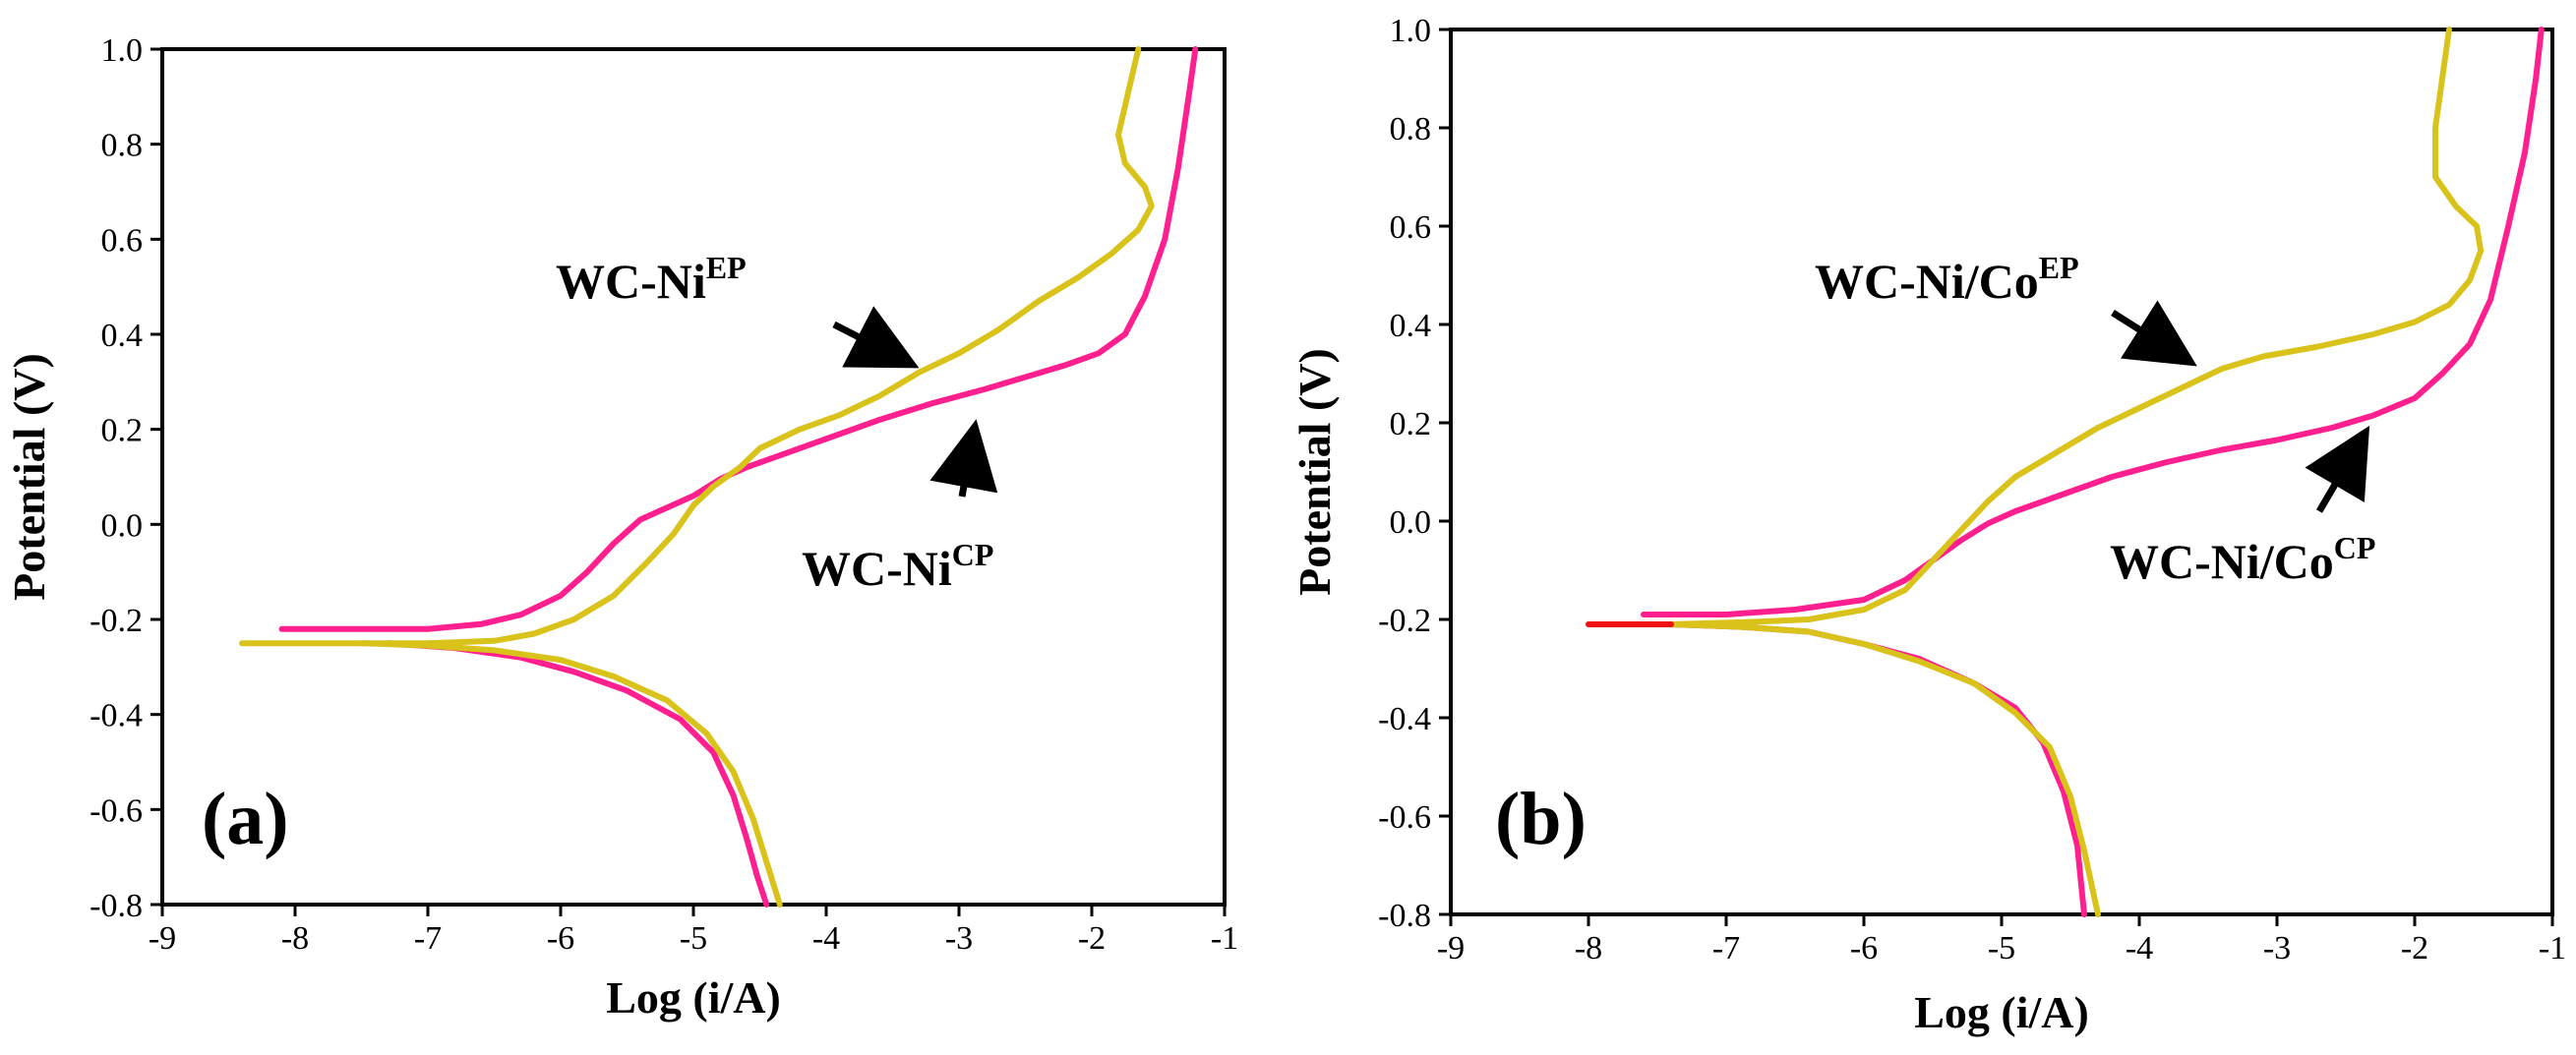 The image size is (2576, 1055). I want to click on panel-b-annotation-cp-sup: CP, so click(2355, 547).